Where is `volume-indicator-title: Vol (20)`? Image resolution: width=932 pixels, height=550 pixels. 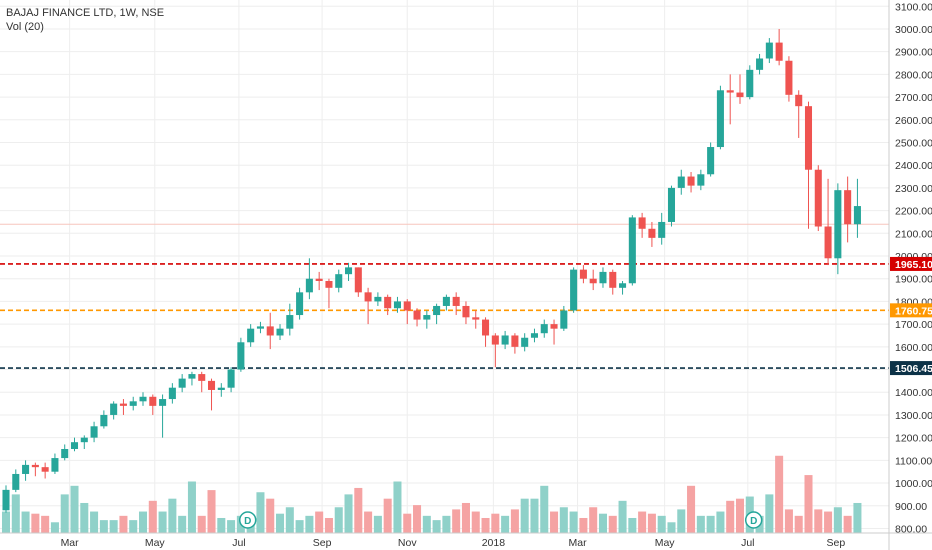
volume-indicator-title: Vol (20) is located at coordinates (25, 27).